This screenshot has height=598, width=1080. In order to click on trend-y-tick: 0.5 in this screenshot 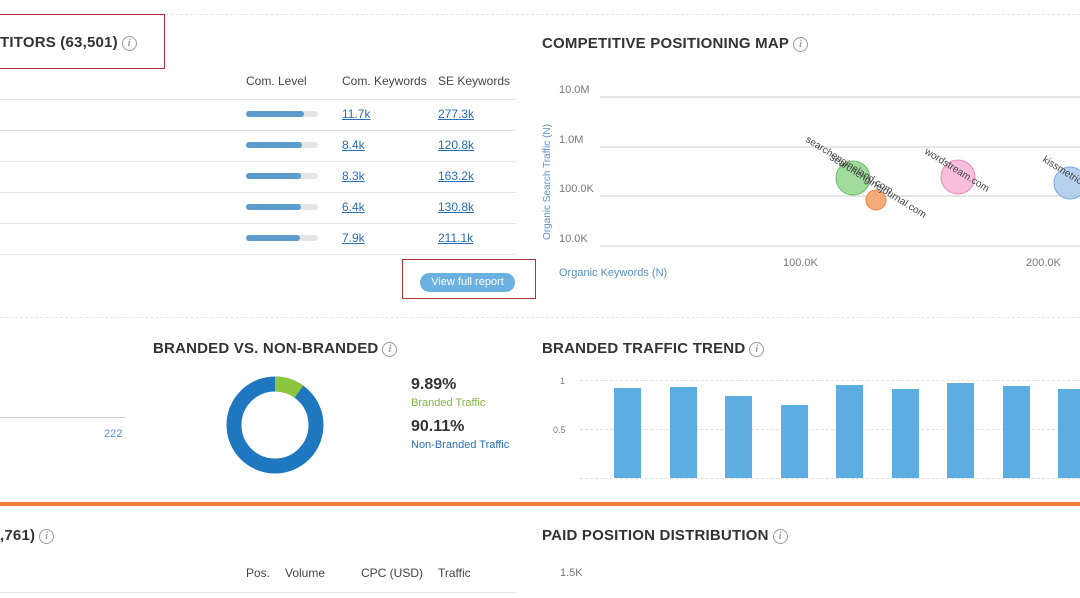, I will do `click(559, 430)`.